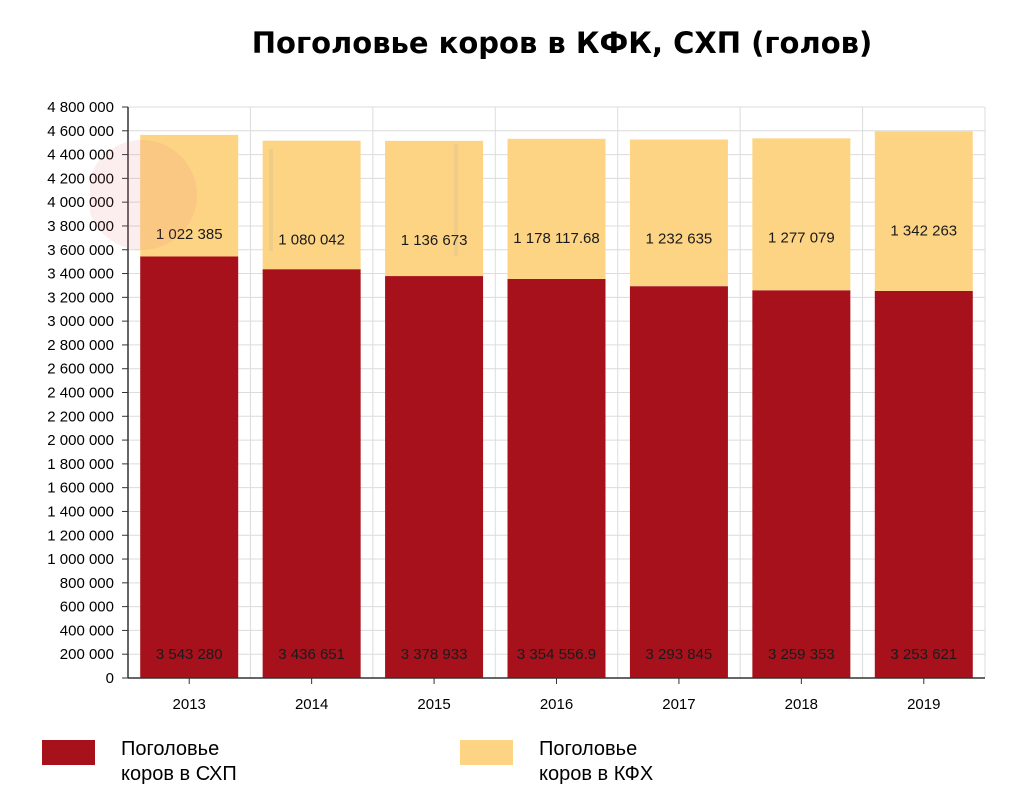  What do you see at coordinates (80, 202) in the screenshot?
I see `y-tick-label: 4 000 000` at bounding box center [80, 202].